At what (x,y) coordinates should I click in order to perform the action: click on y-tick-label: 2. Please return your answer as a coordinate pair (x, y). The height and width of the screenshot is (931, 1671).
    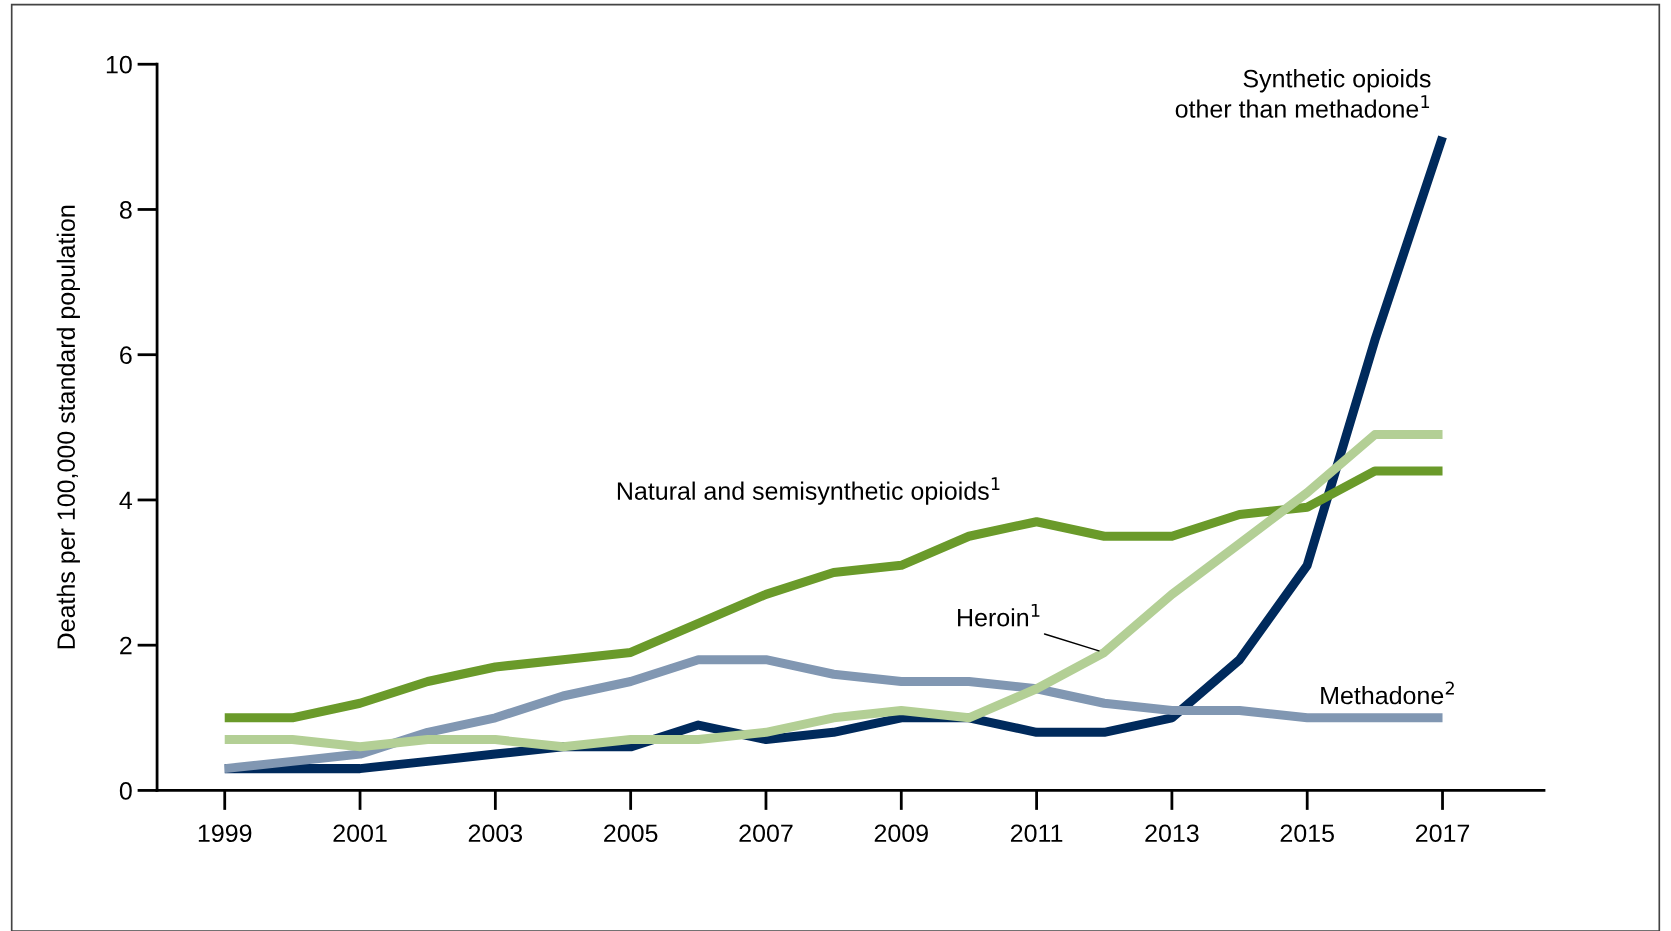
    Looking at the image, I should click on (126, 645).